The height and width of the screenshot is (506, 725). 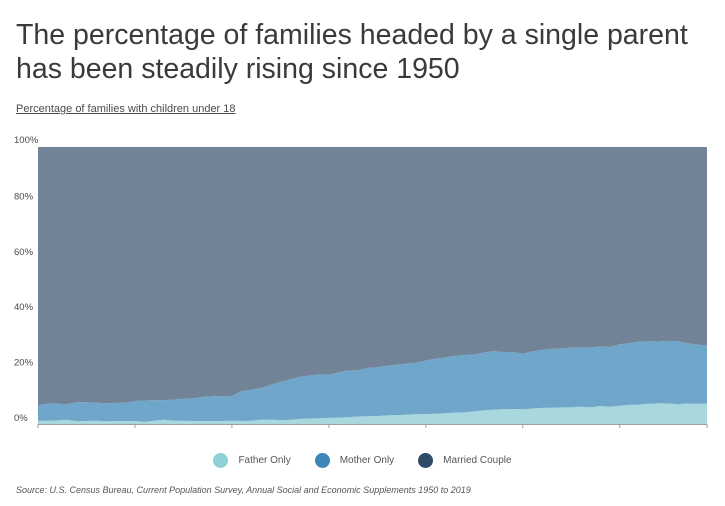 I want to click on y-tick-label: 20%, so click(x=24, y=363).